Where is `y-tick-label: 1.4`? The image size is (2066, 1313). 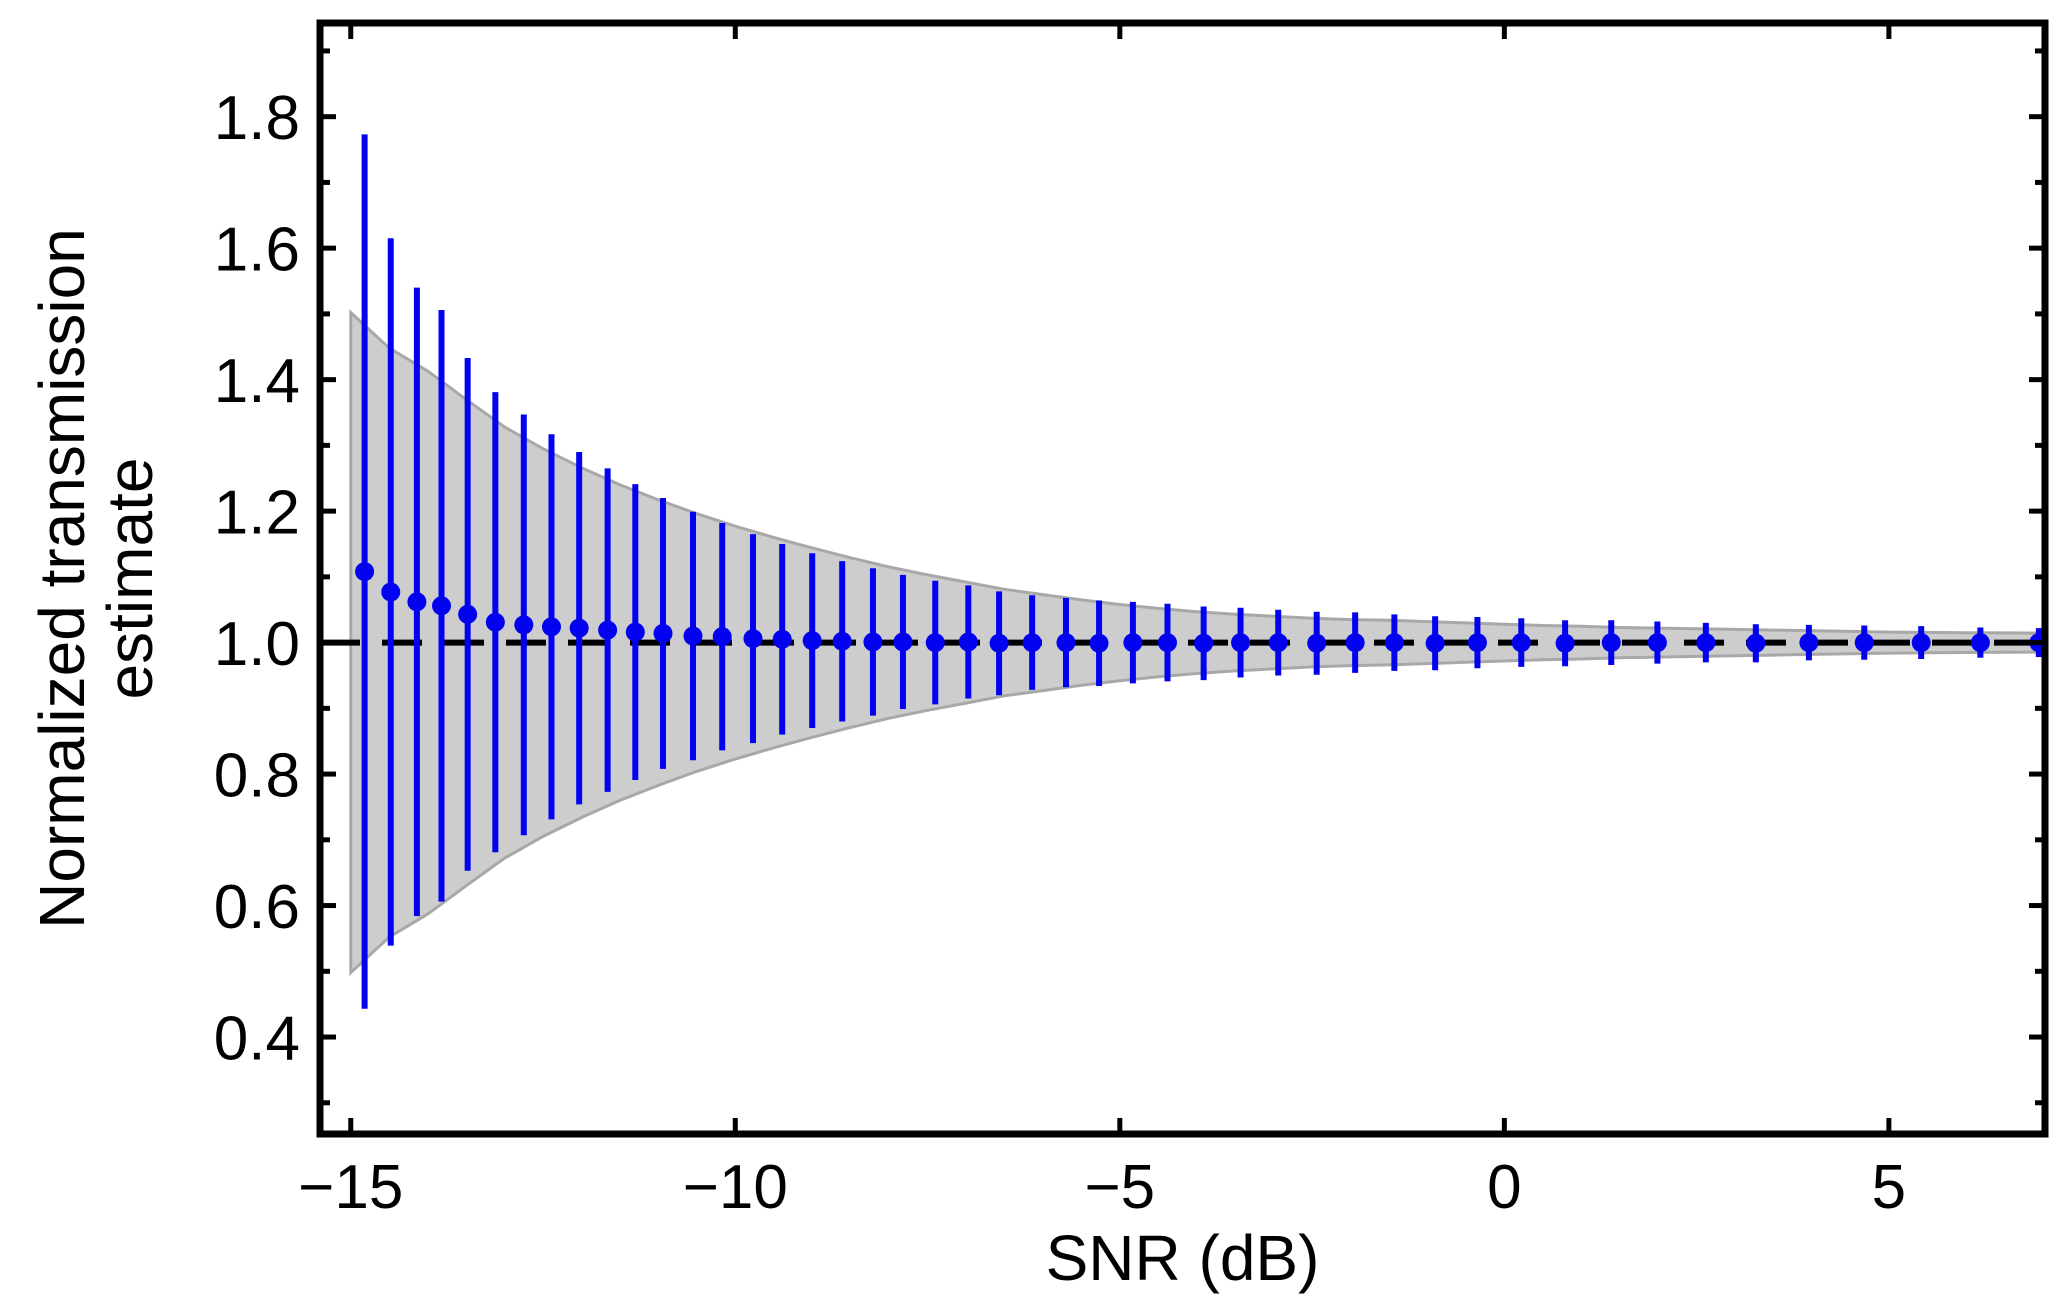
y-tick-label: 1.4 is located at coordinates (257, 381).